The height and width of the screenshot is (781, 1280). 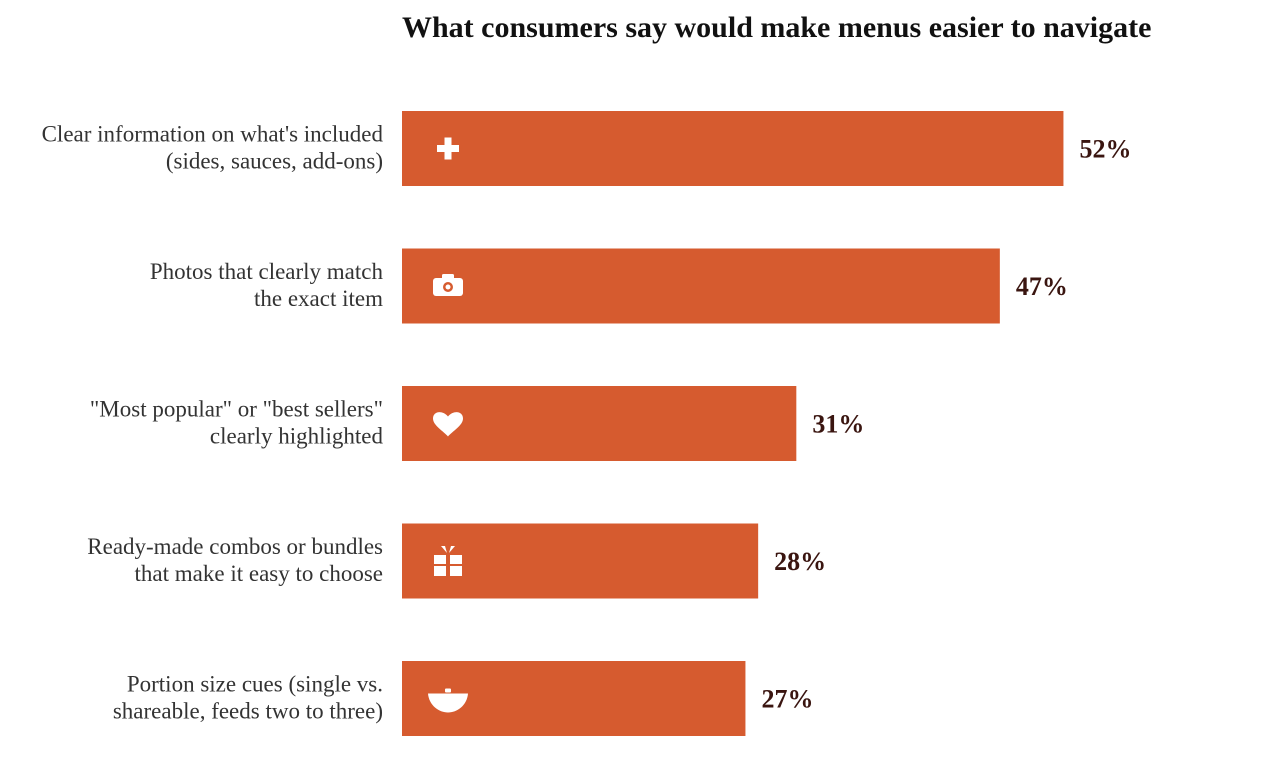 I want to click on plus-icon, so click(x=448, y=148).